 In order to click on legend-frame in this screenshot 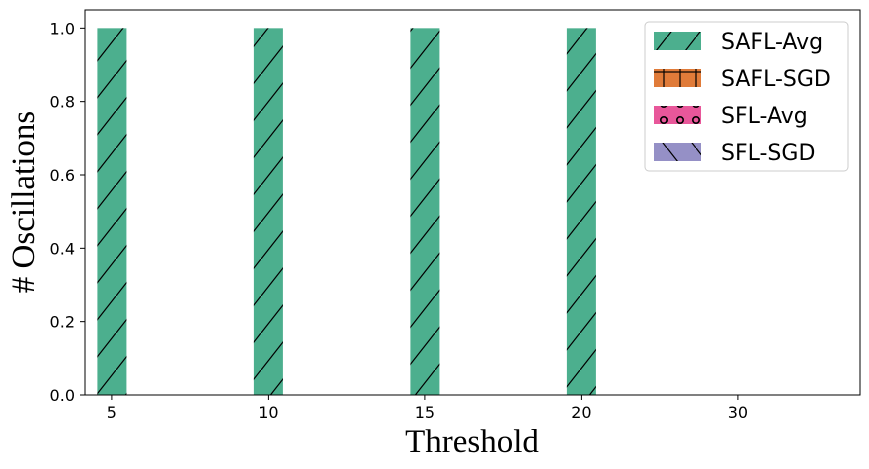, I will do `click(746, 96)`.